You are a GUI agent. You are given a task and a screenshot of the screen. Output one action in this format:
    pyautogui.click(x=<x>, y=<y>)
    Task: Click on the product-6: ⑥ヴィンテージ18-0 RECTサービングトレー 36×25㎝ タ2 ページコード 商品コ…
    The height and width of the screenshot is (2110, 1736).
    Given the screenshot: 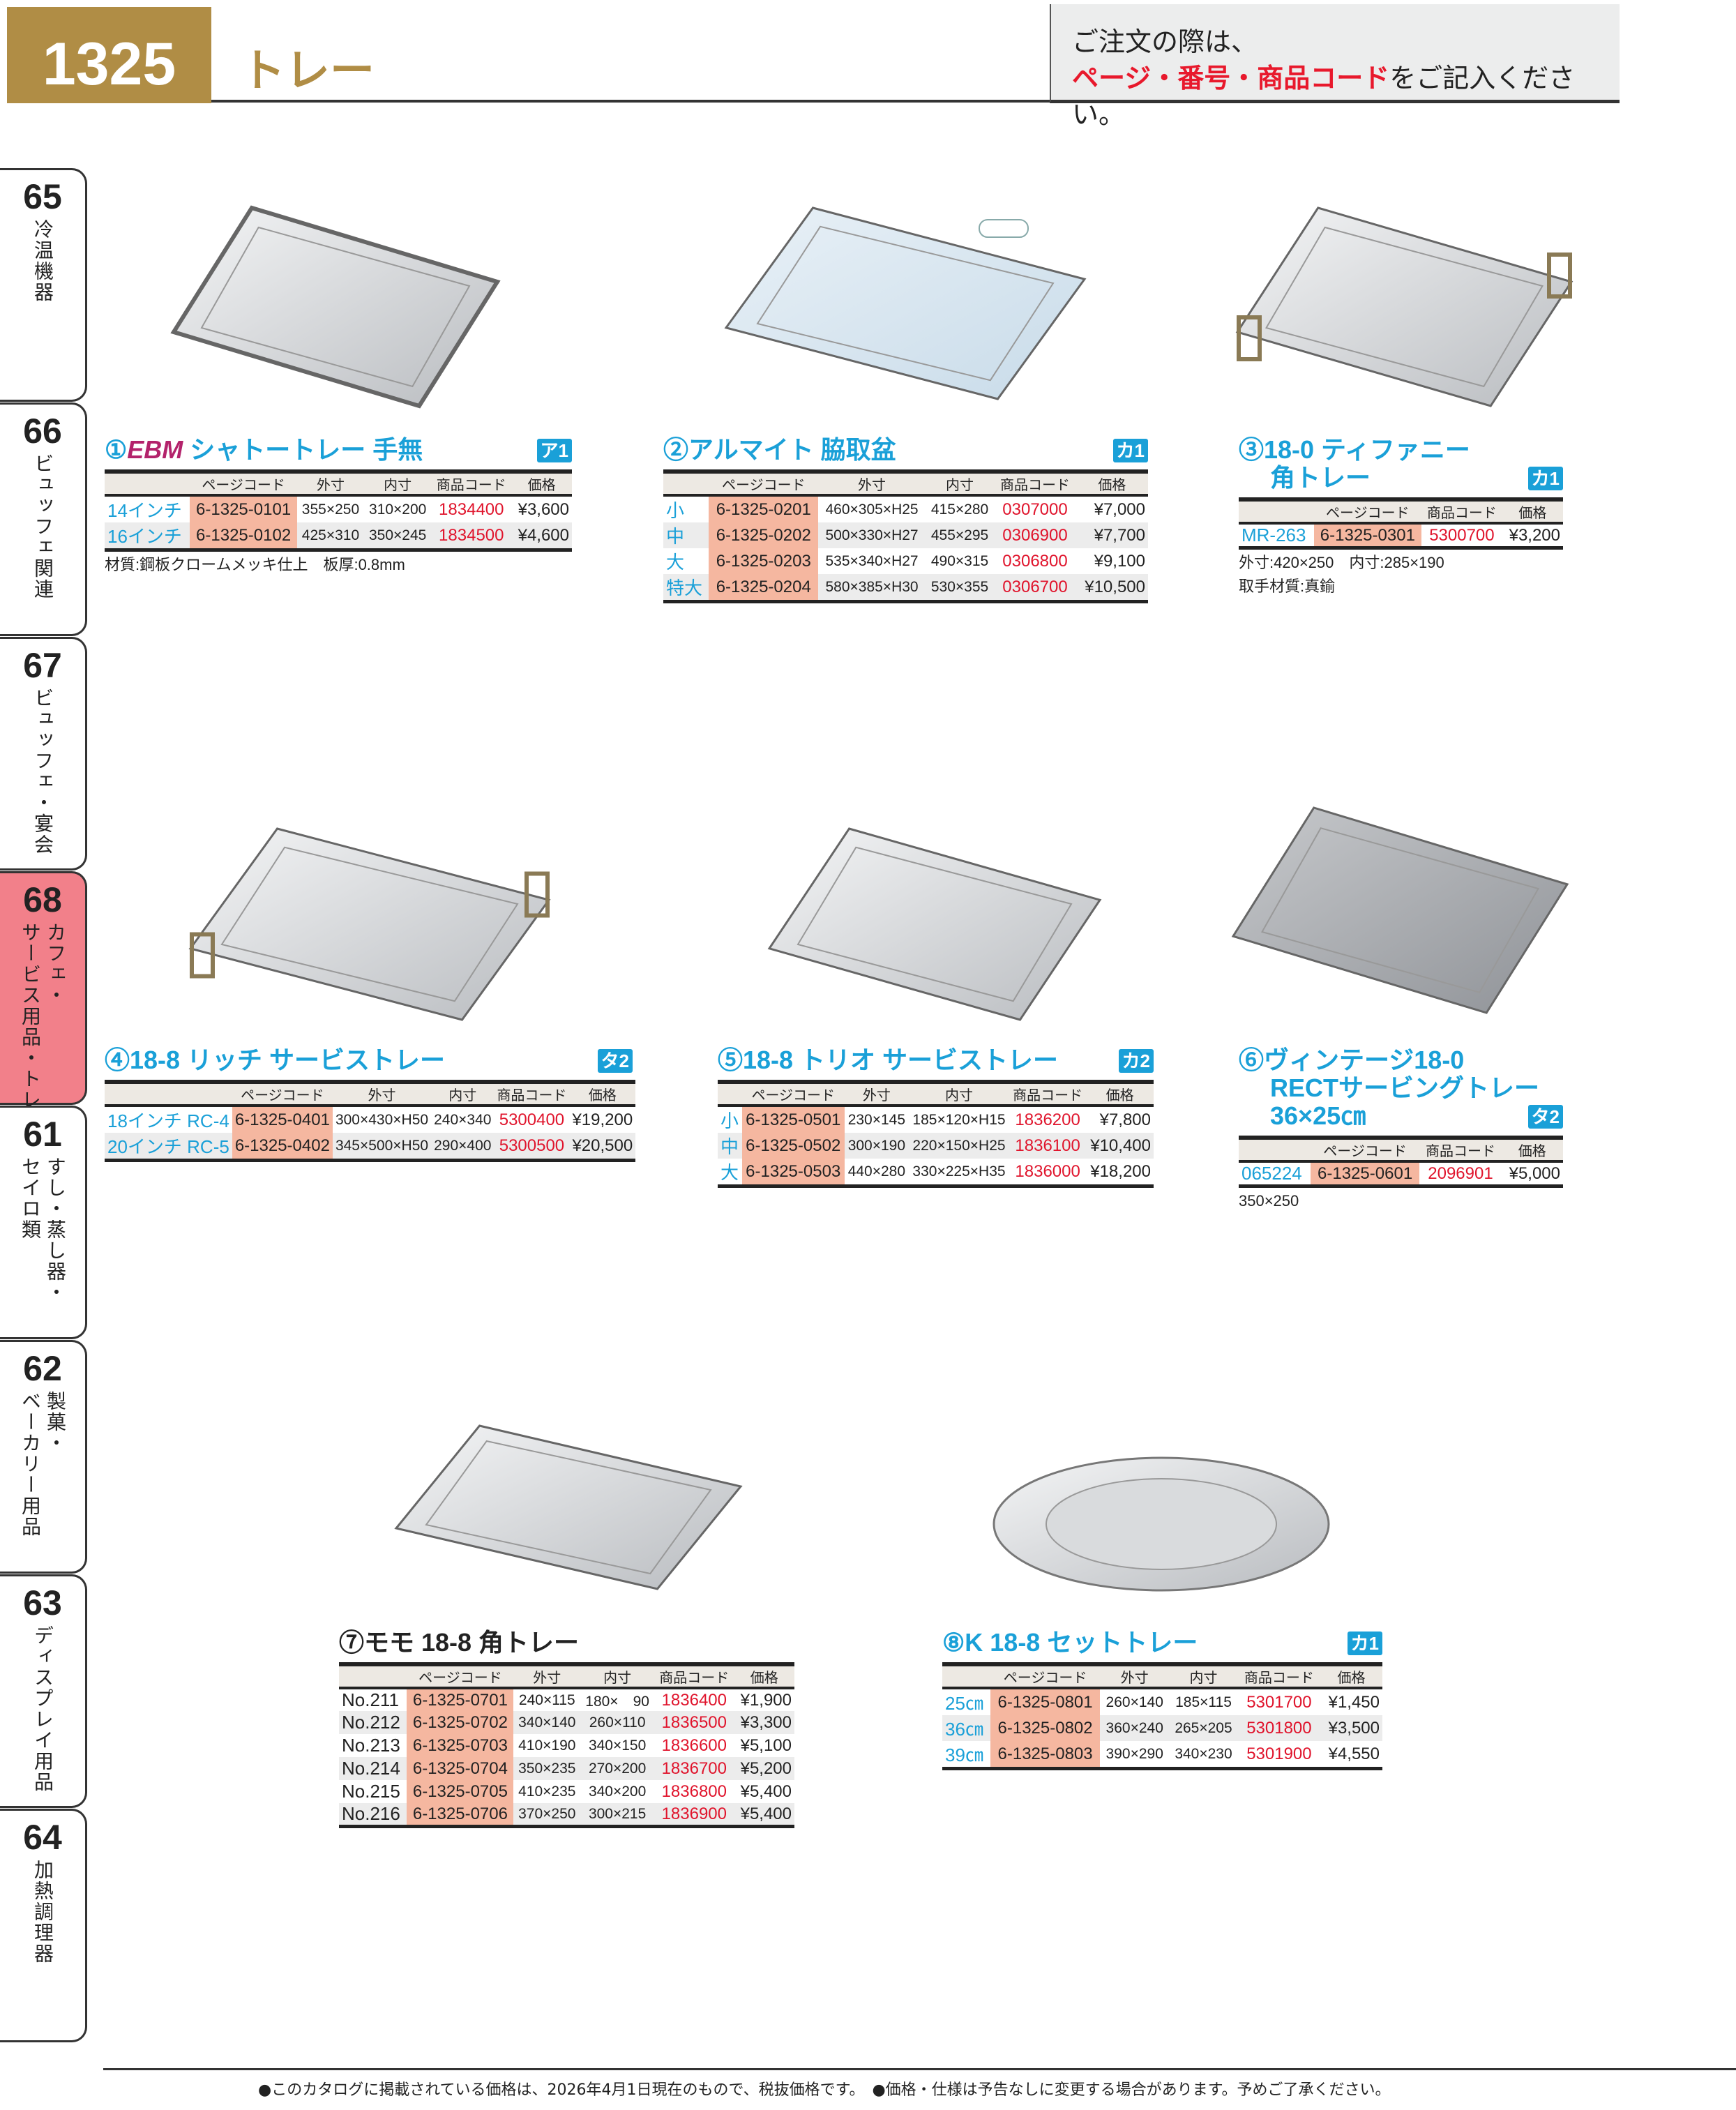 What is the action you would take?
    pyautogui.click(x=1401, y=1129)
    